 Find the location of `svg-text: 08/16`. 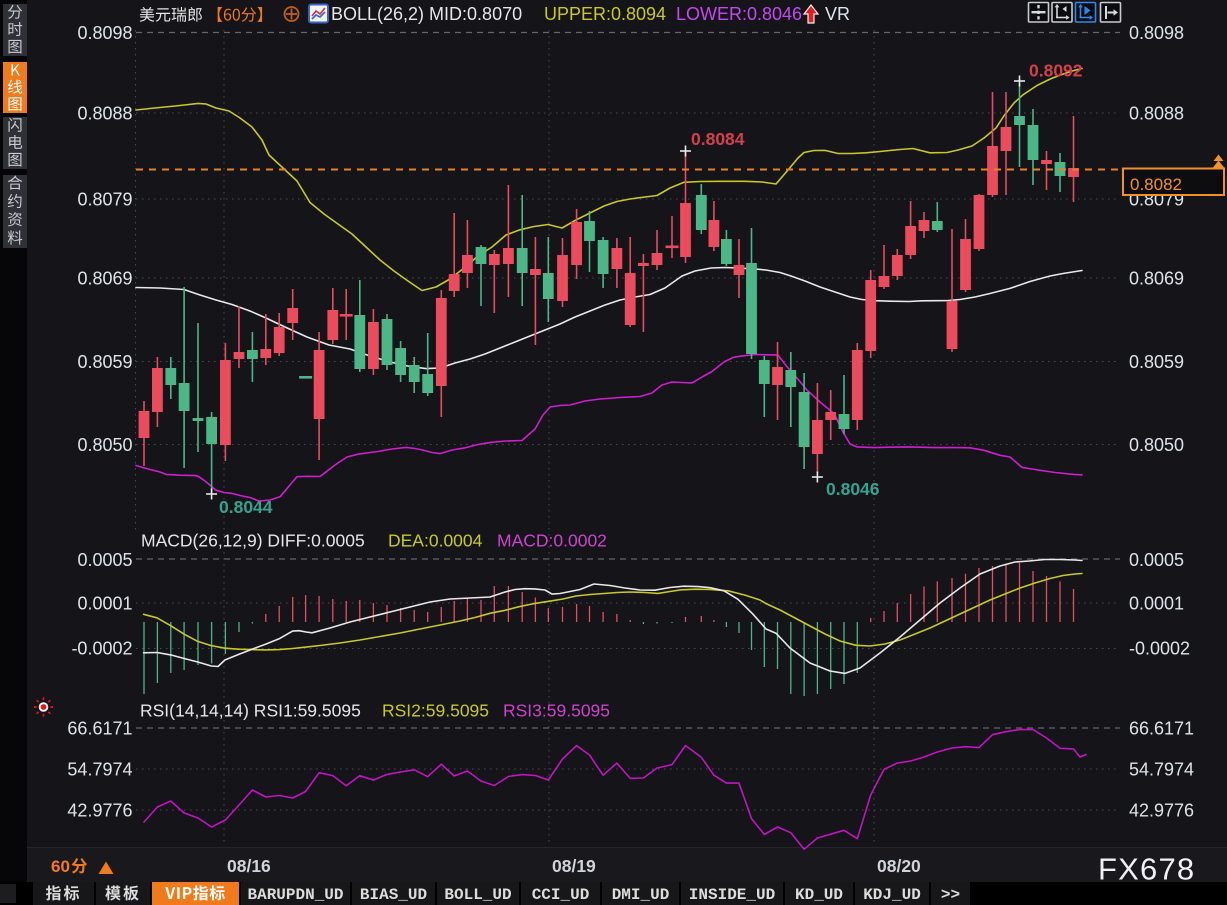

svg-text: 08/16 is located at coordinates (249, 866).